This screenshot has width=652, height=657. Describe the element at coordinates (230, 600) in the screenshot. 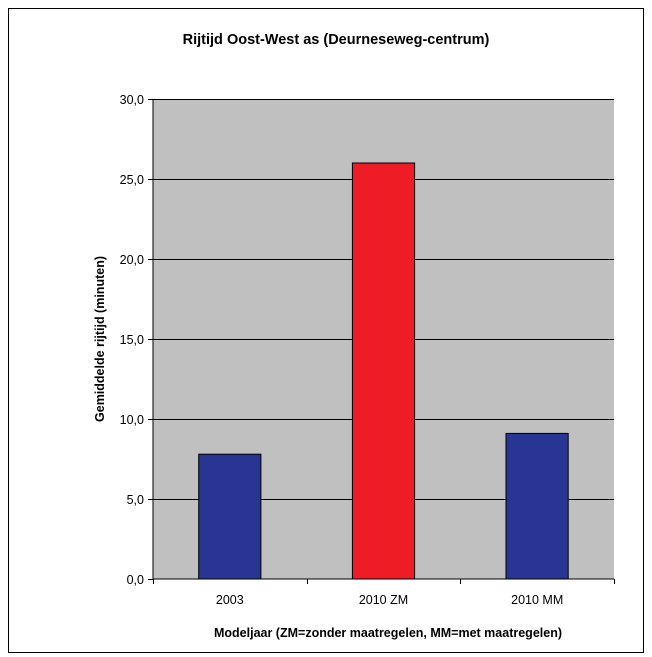

I see `x-tick-label: 2003` at that location.